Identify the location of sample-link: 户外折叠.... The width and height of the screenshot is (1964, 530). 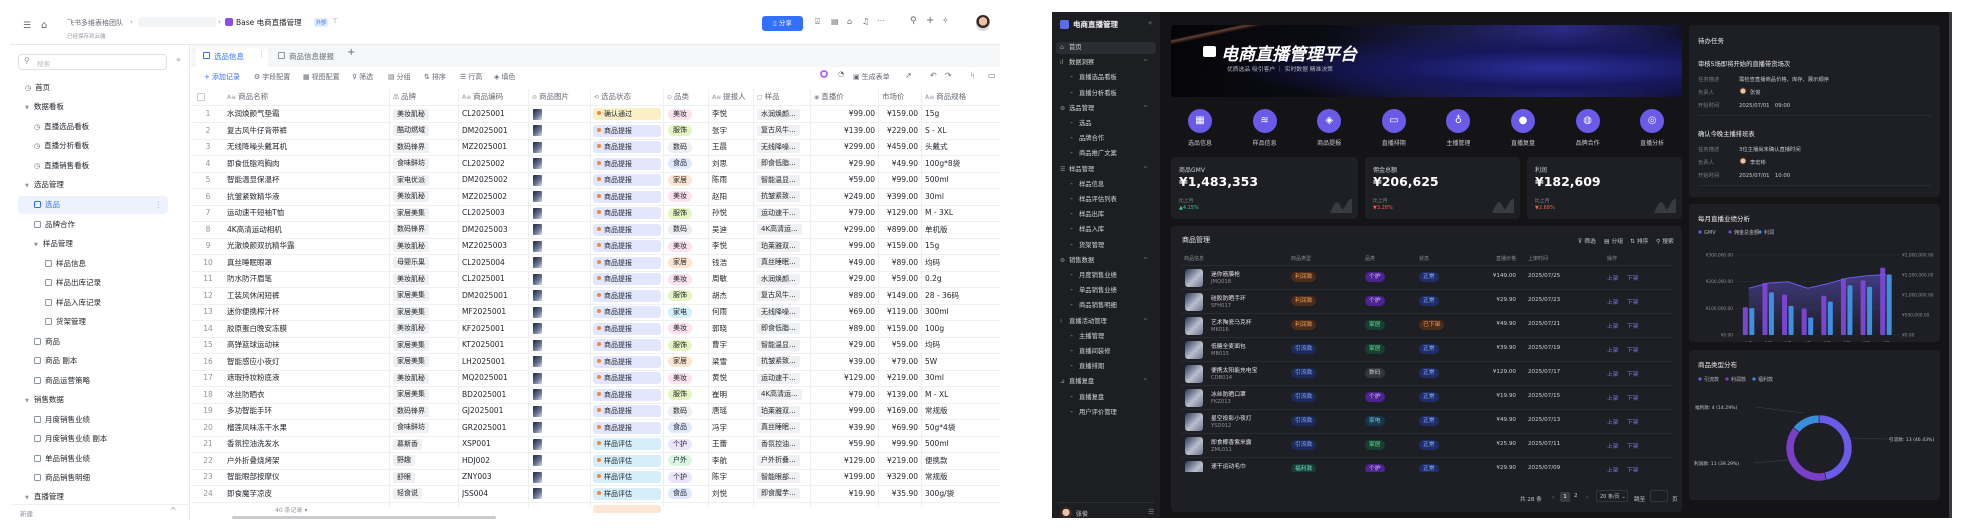
(778, 460).